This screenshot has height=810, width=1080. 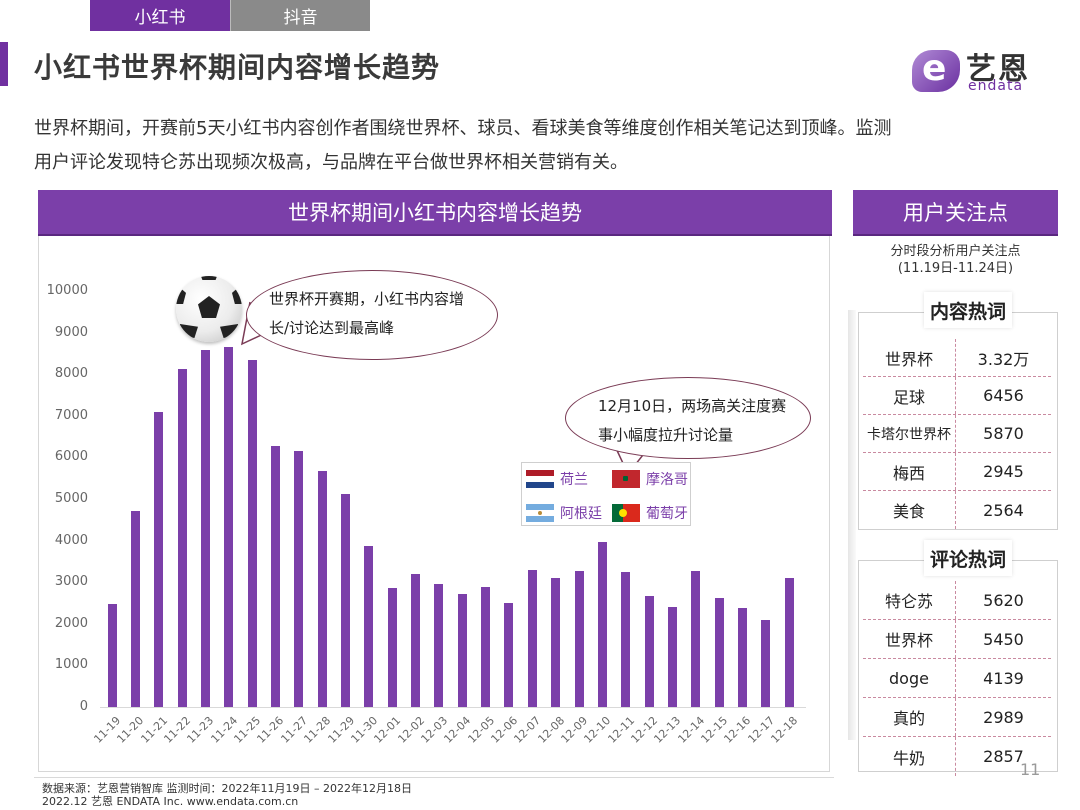 I want to click on intro-line-2: 用户评论发现特仑苏出现频次极高，与品牌在平台做世界杯相关营销有关。, so click(x=331, y=162).